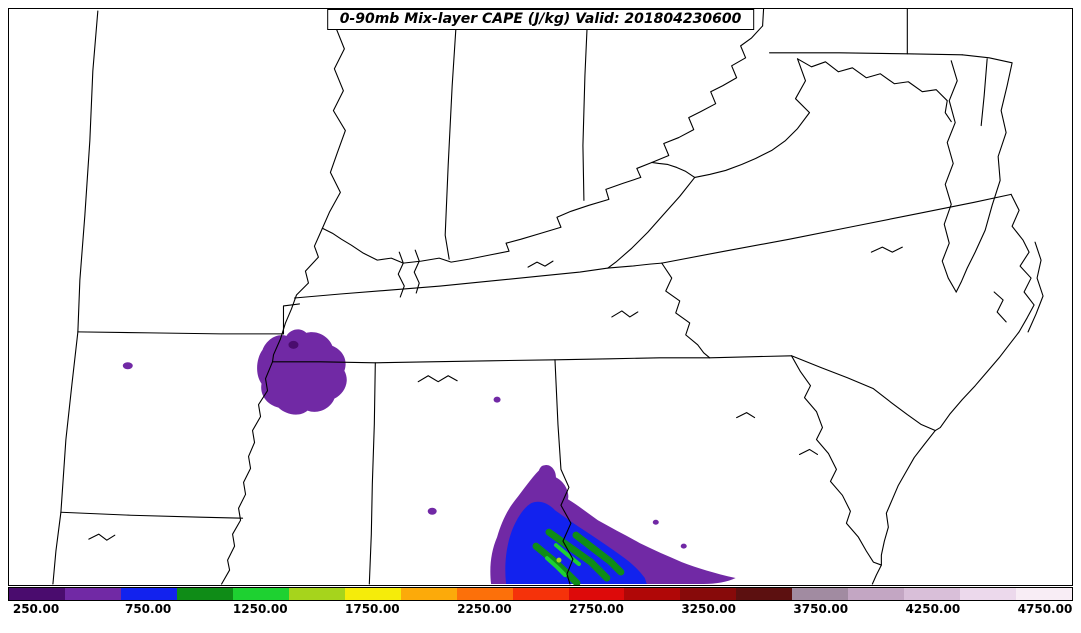  What do you see at coordinates (291, 319) in the screenshot?
I see `border-missouri-bootheel` at bounding box center [291, 319].